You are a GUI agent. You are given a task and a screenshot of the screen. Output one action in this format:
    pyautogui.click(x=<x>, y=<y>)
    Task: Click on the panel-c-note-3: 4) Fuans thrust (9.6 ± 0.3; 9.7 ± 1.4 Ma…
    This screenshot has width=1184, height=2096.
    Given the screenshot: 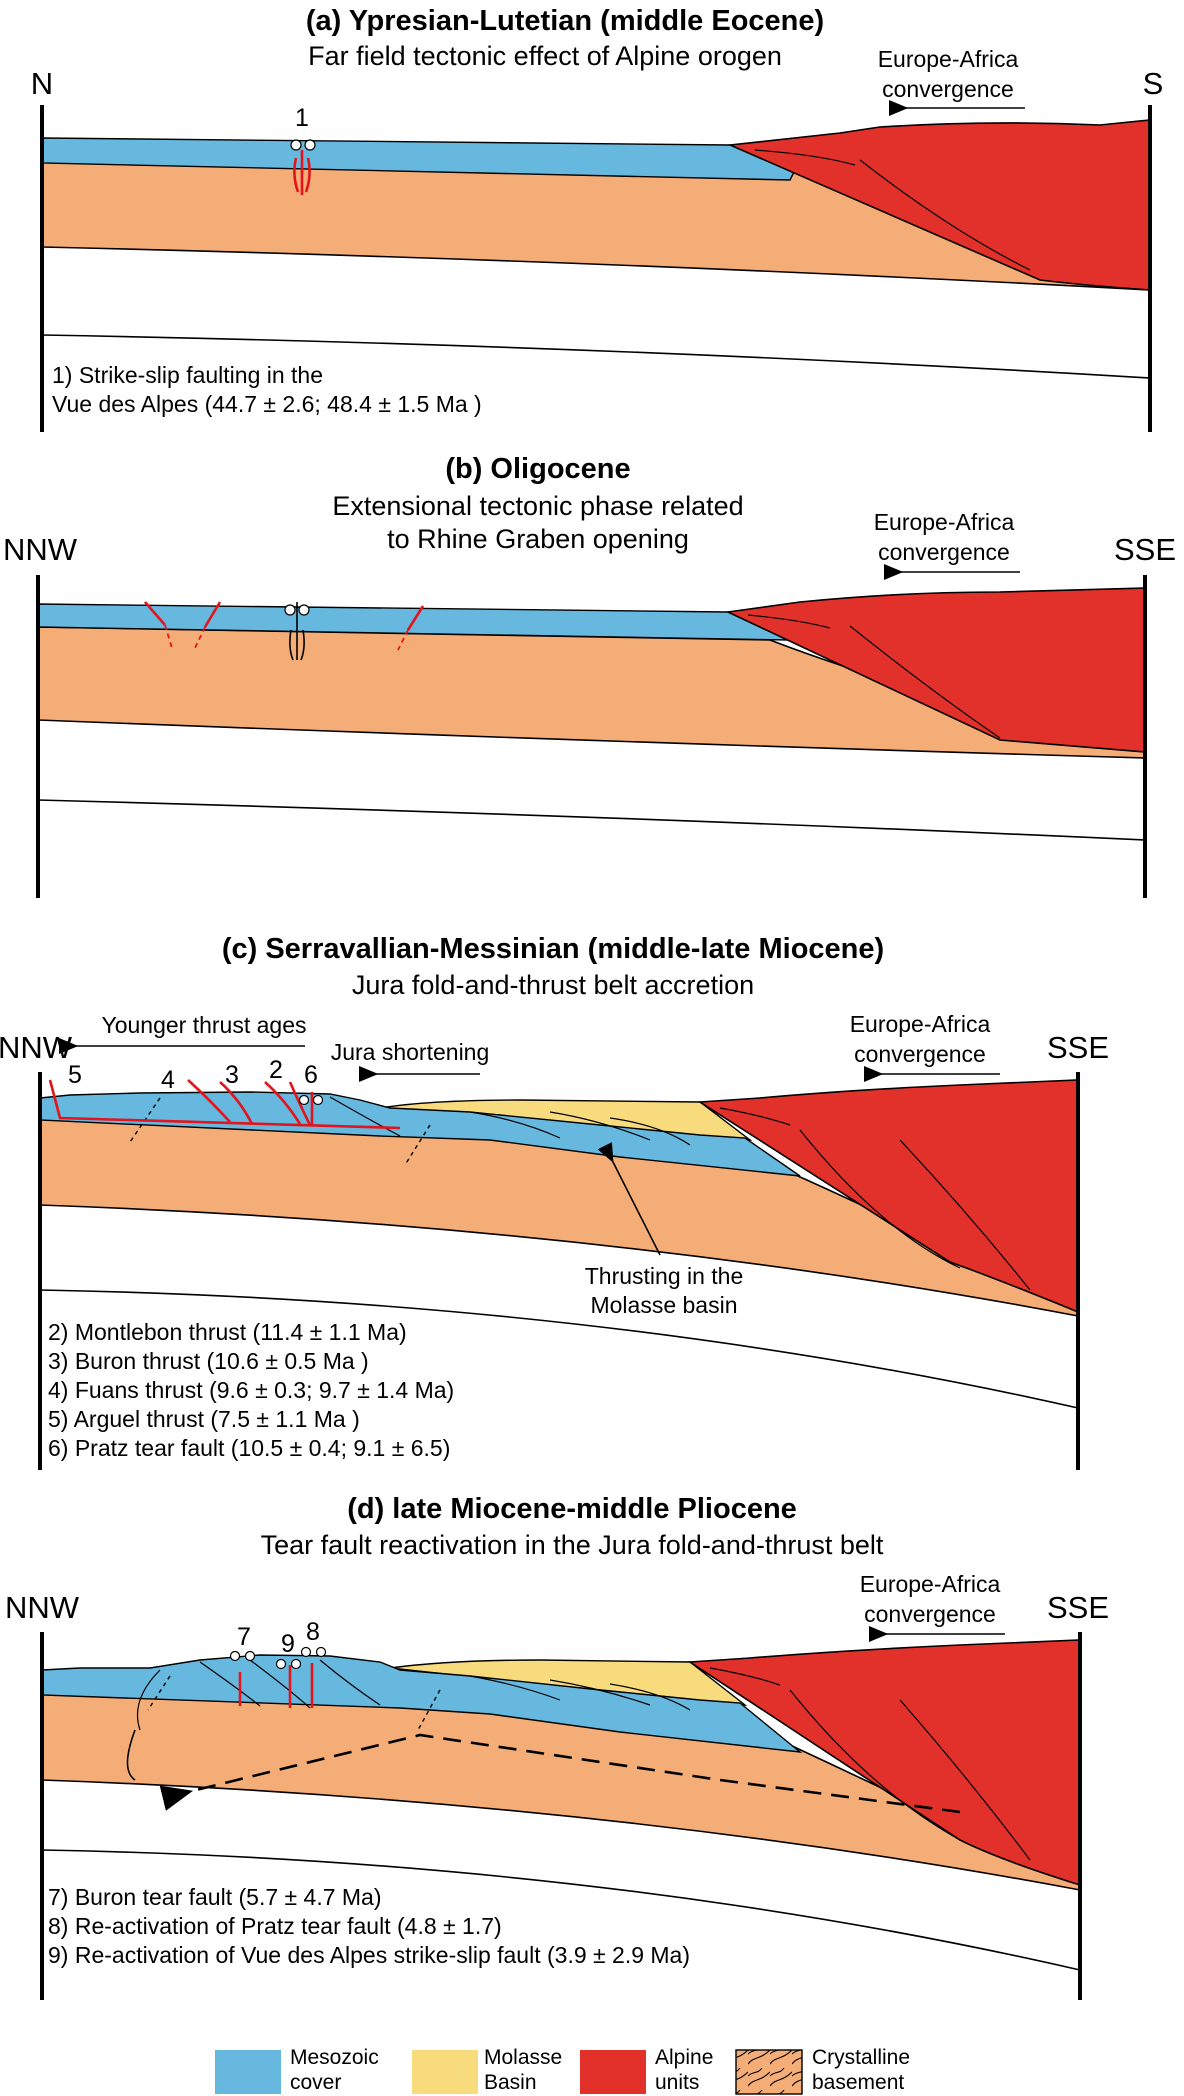 What is the action you would take?
    pyautogui.click(x=251, y=1390)
    